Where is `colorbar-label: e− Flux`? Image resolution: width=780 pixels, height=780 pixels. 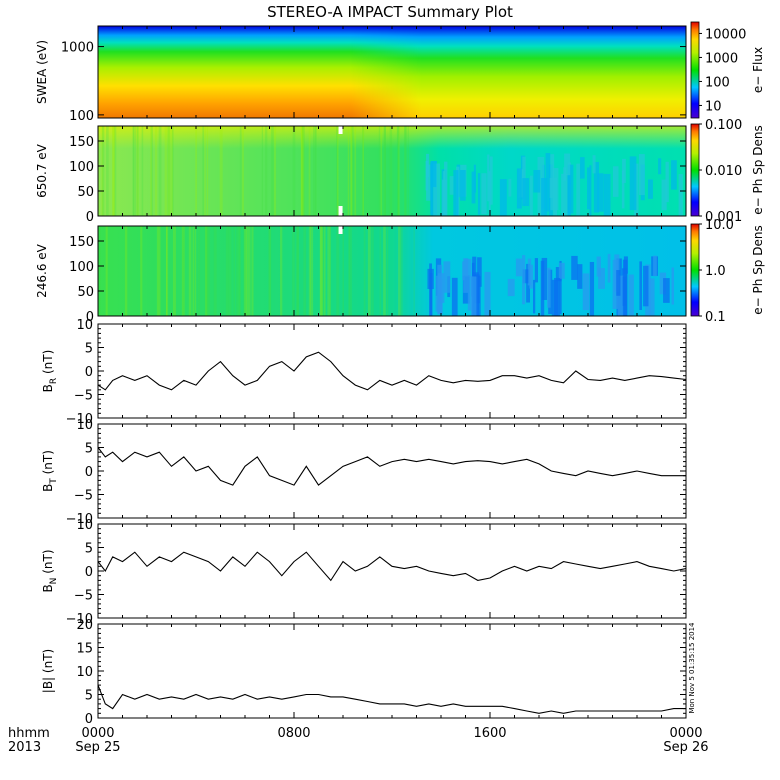 colorbar-label: e− Flux is located at coordinates (758, 70).